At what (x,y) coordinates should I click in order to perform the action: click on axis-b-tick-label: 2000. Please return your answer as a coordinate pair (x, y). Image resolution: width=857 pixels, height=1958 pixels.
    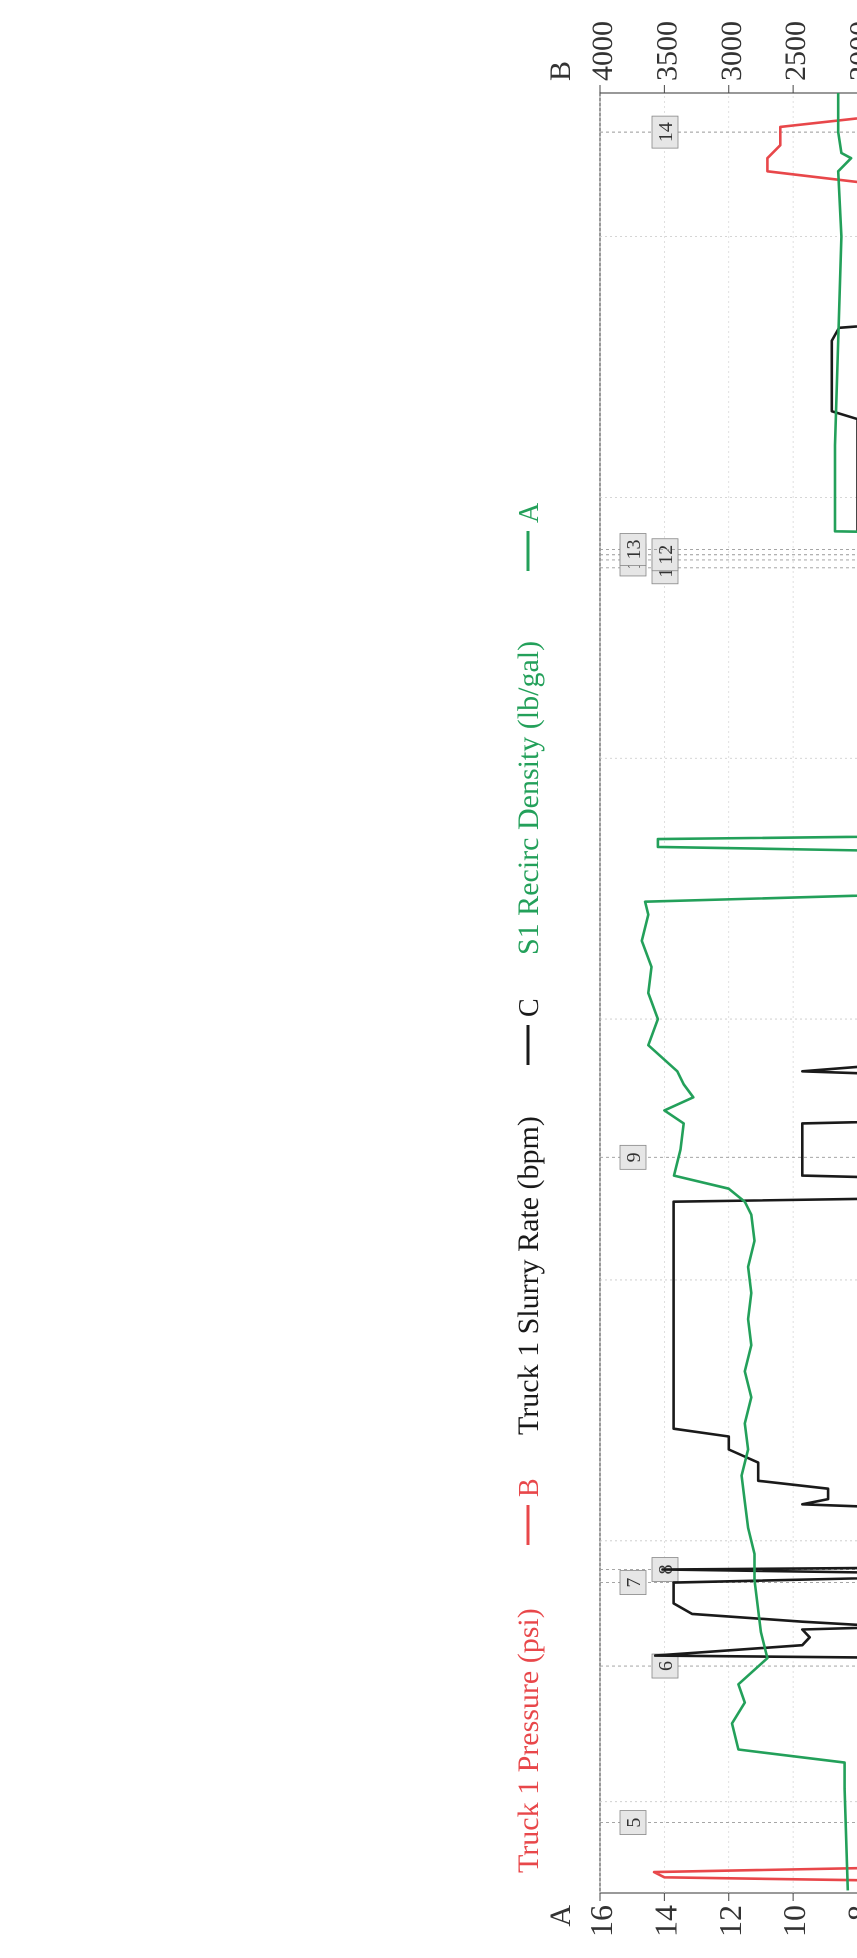
    Looking at the image, I should click on (850, 51).